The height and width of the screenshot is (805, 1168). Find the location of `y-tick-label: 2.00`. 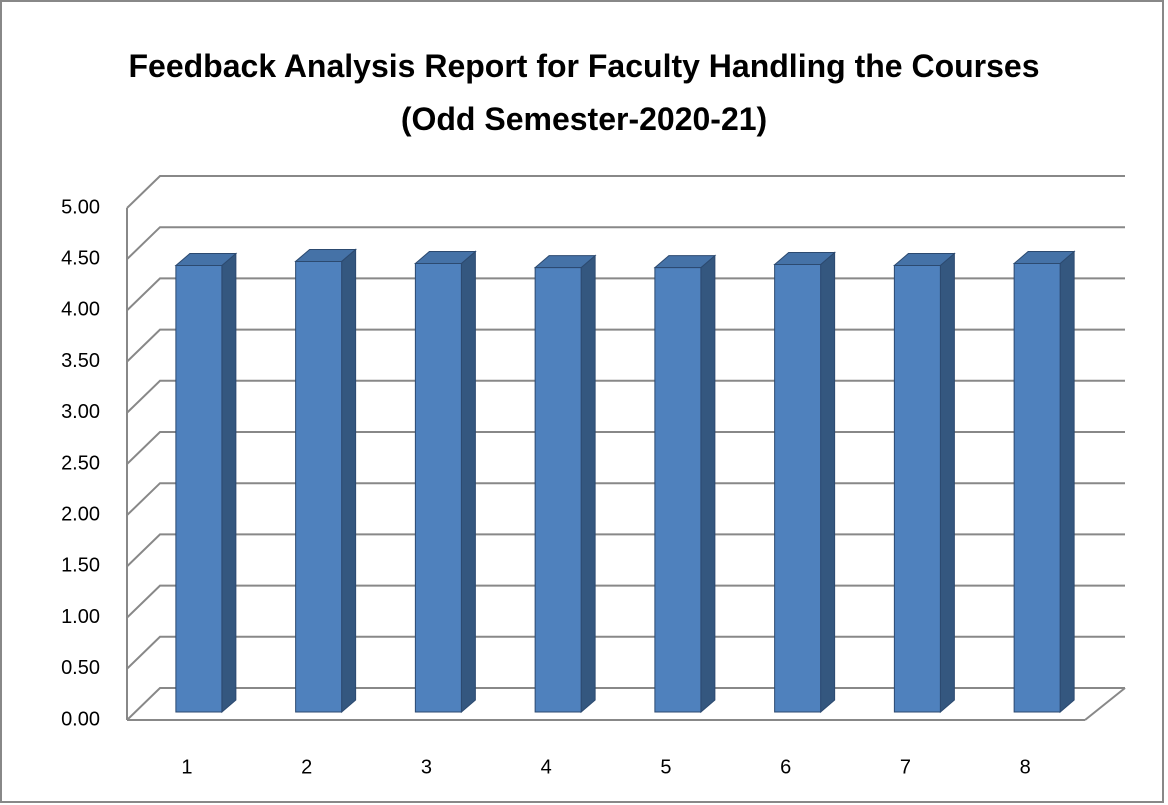

y-tick-label: 2.00 is located at coordinates (80, 514).